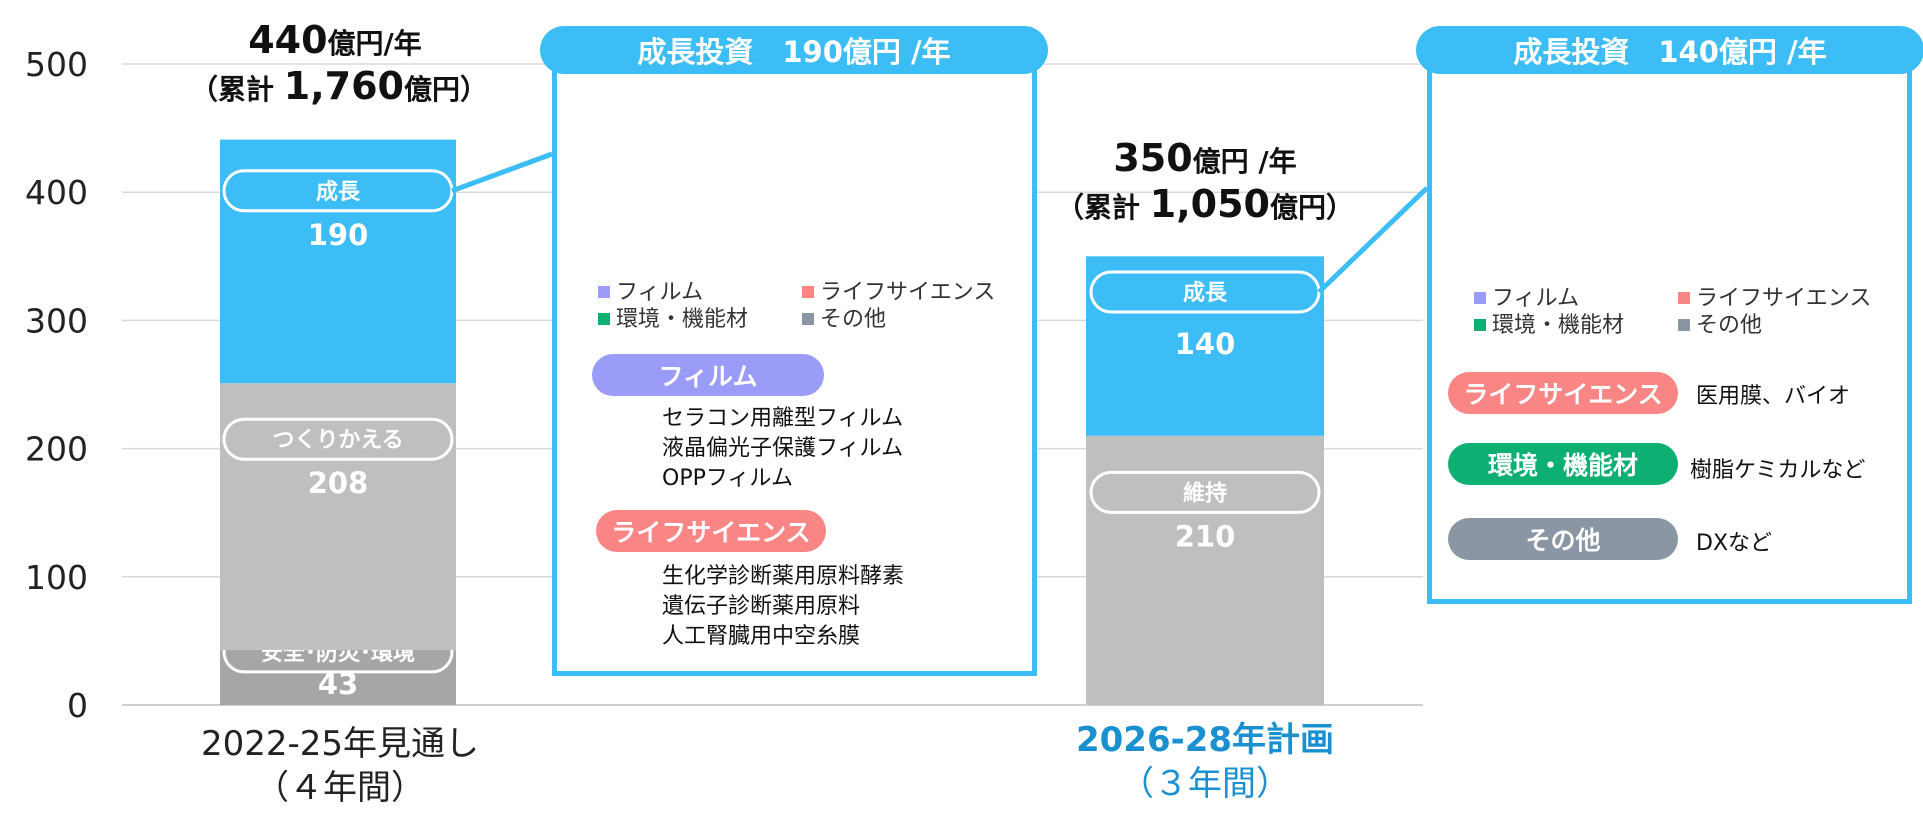  Describe the element at coordinates (1669, 50) in the screenshot. I see `panel2-title: 成長投資 140億円 /年` at that location.